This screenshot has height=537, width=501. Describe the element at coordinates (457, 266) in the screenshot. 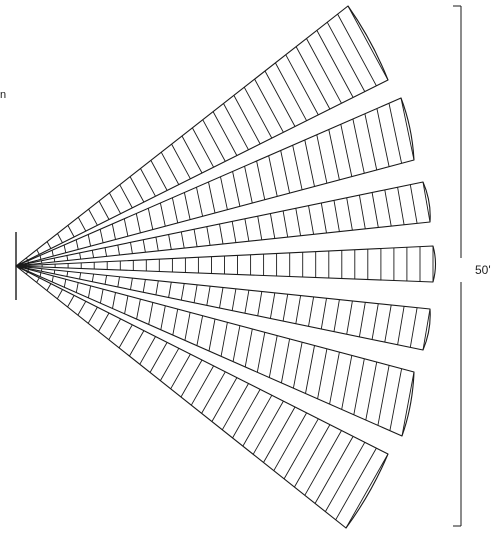

I see `dimension-bracket` at that location.